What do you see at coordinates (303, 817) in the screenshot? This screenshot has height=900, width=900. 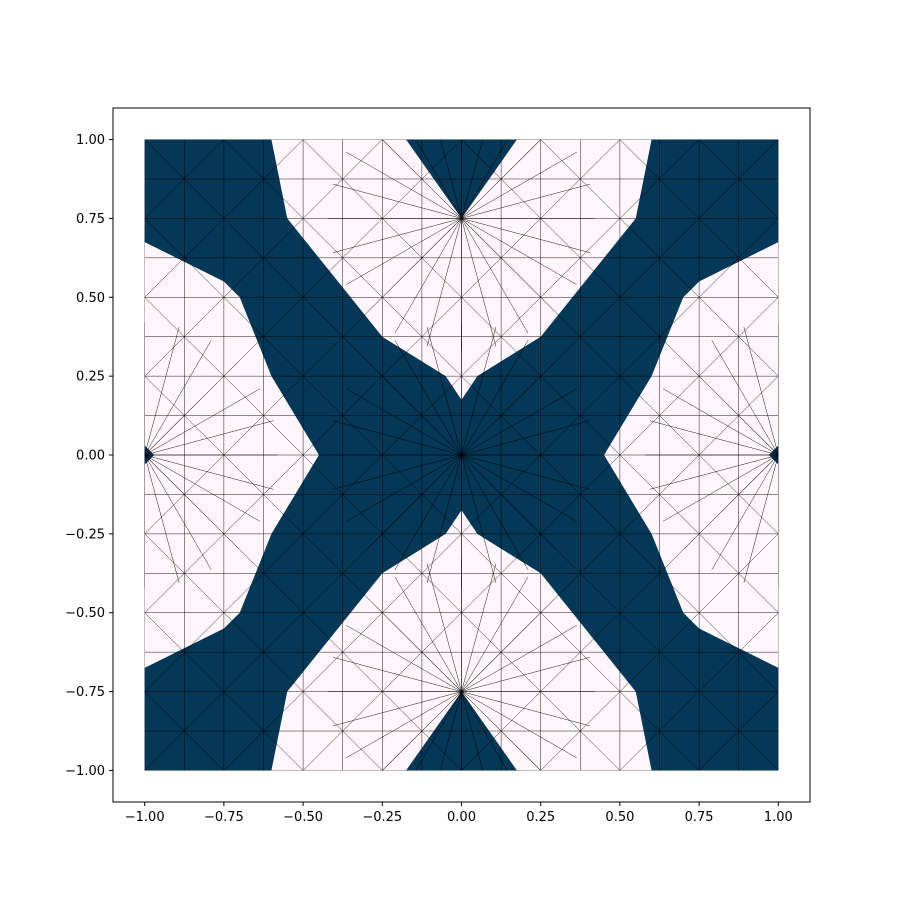 I see `x-tick-label: −0.50` at bounding box center [303, 817].